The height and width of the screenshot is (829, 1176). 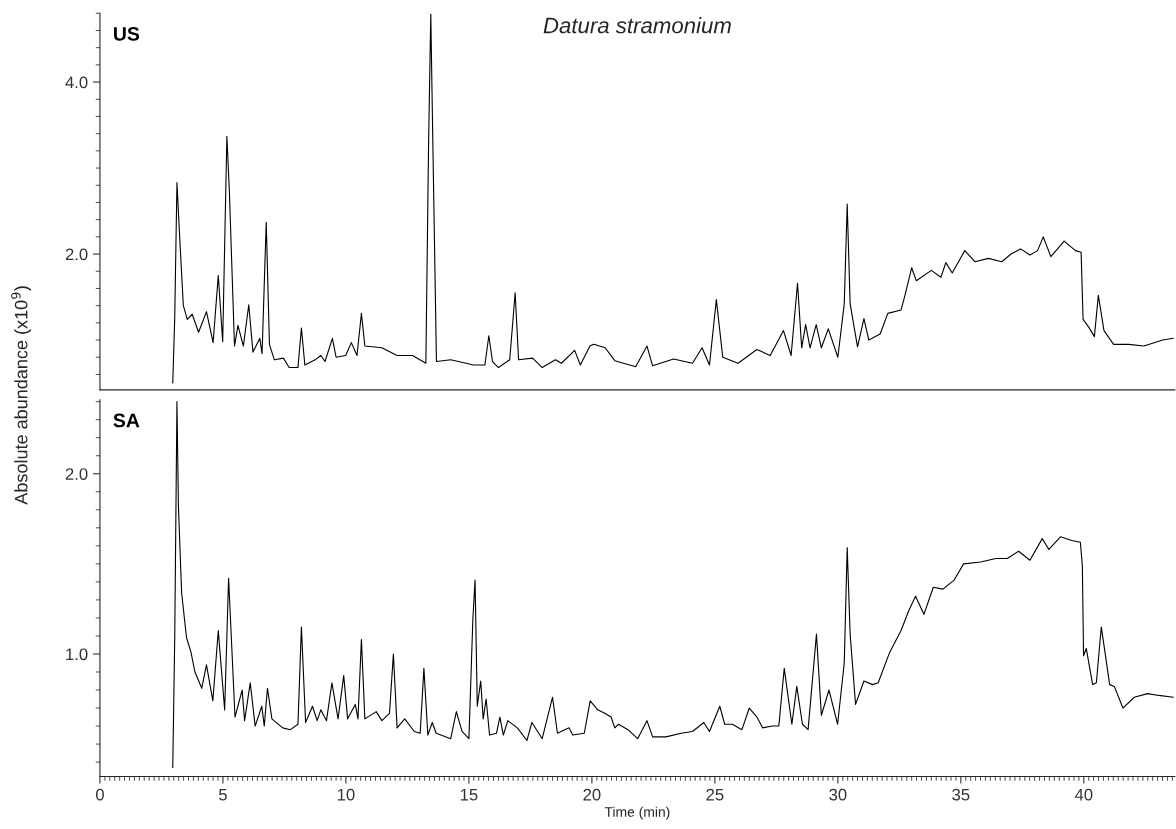 I want to click on x-tick-label: 35, so click(x=961, y=794).